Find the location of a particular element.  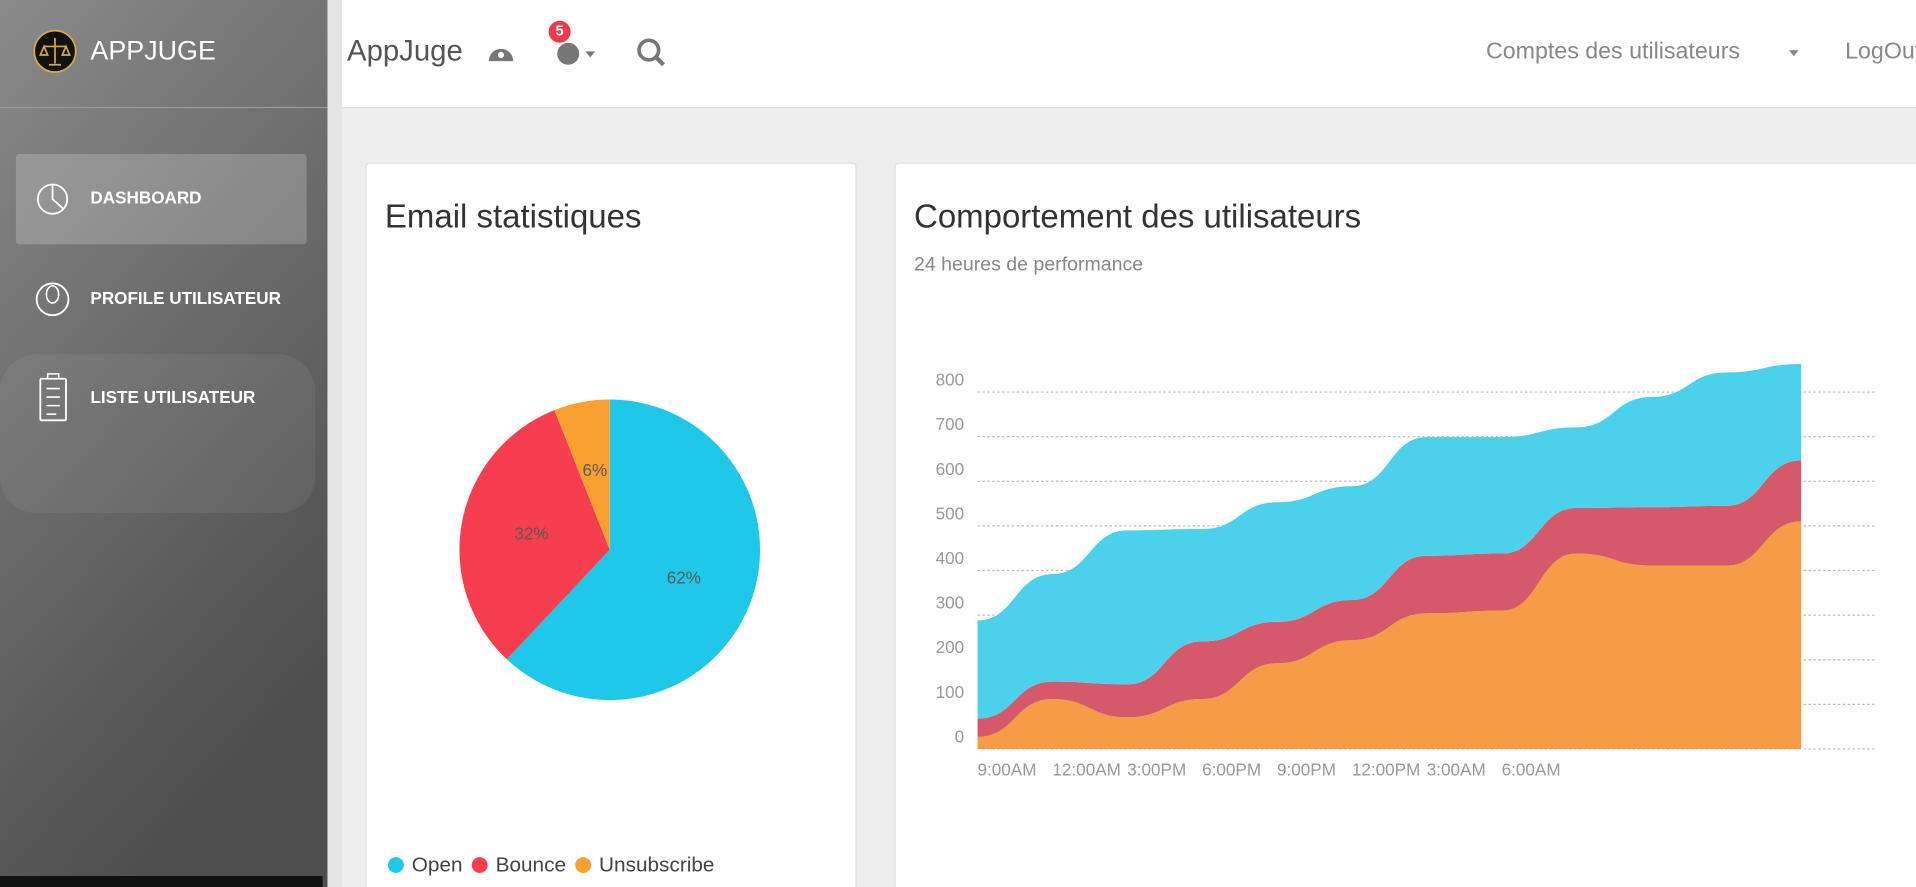

y-tick-label: 700 is located at coordinates (950, 424).